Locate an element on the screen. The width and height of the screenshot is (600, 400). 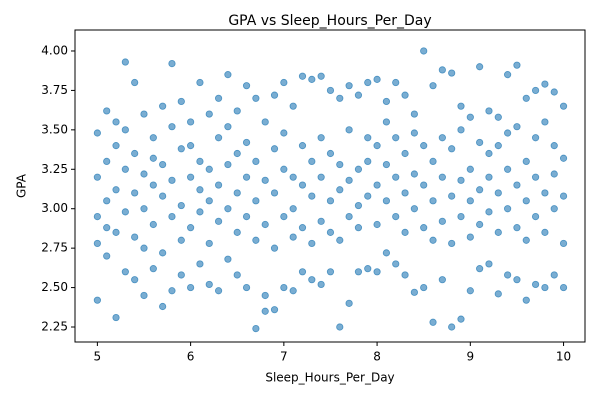
x-tick-label: 9 is located at coordinates (470, 357).